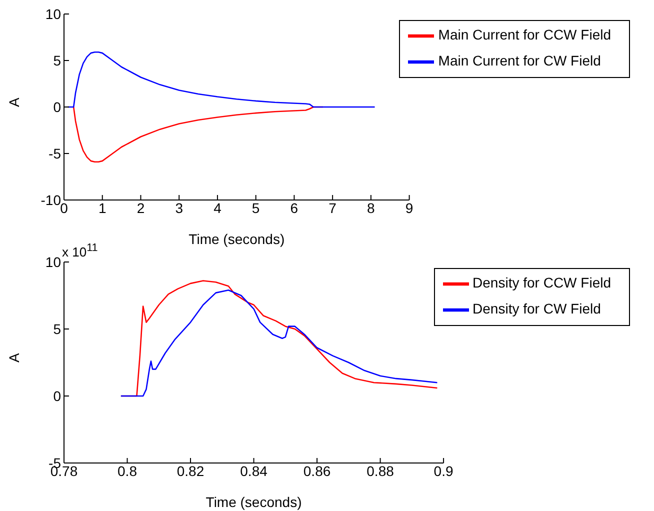 The image size is (654, 511). What do you see at coordinates (51, 200) in the screenshot?
I see `y-tick-label: -10` at bounding box center [51, 200].